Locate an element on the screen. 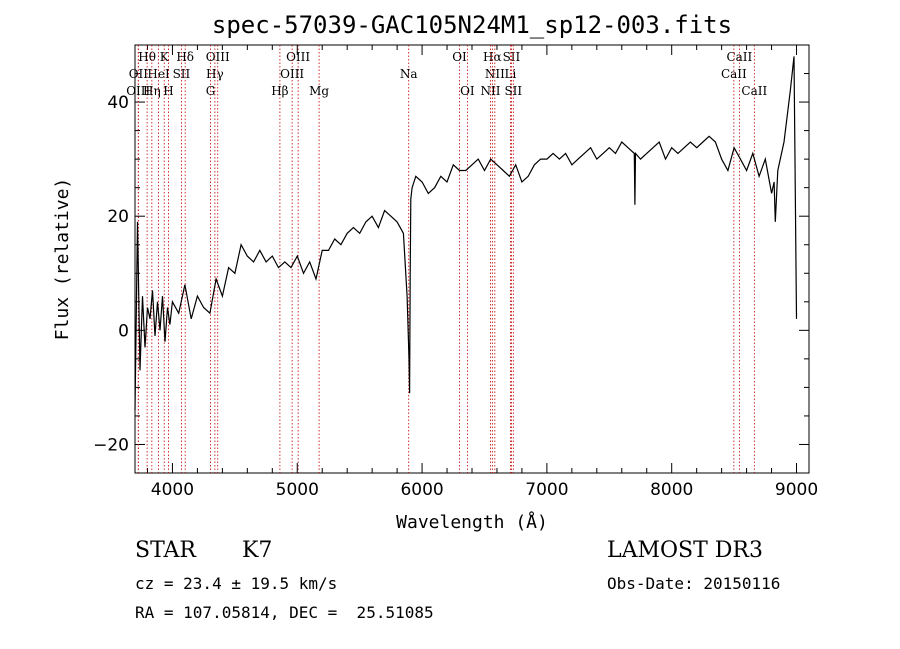 Image resolution: width=900 pixels, height=649 pixels. spectral-line-label: G is located at coordinates (211, 91).